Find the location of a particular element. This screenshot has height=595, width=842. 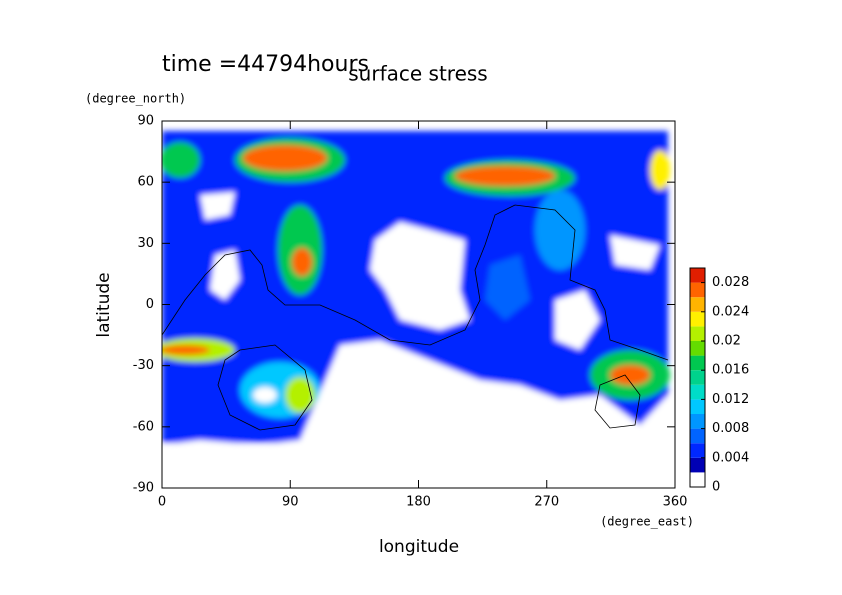

x-tick-label: 0 is located at coordinates (162, 502).